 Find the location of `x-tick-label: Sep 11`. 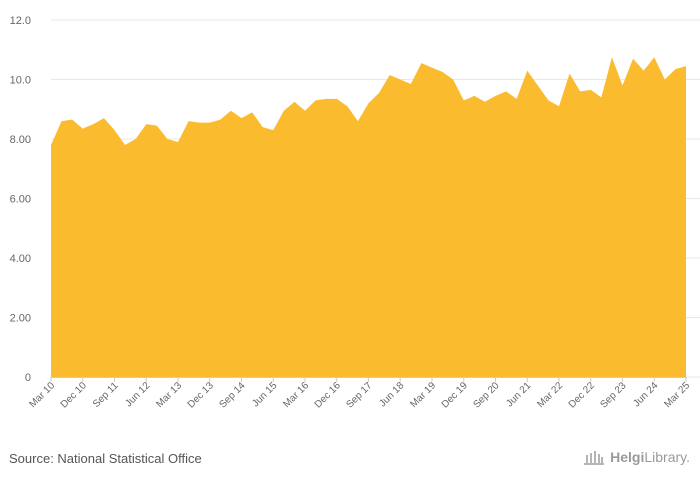

x-tick-label: Sep 11 is located at coordinates (106, 395).